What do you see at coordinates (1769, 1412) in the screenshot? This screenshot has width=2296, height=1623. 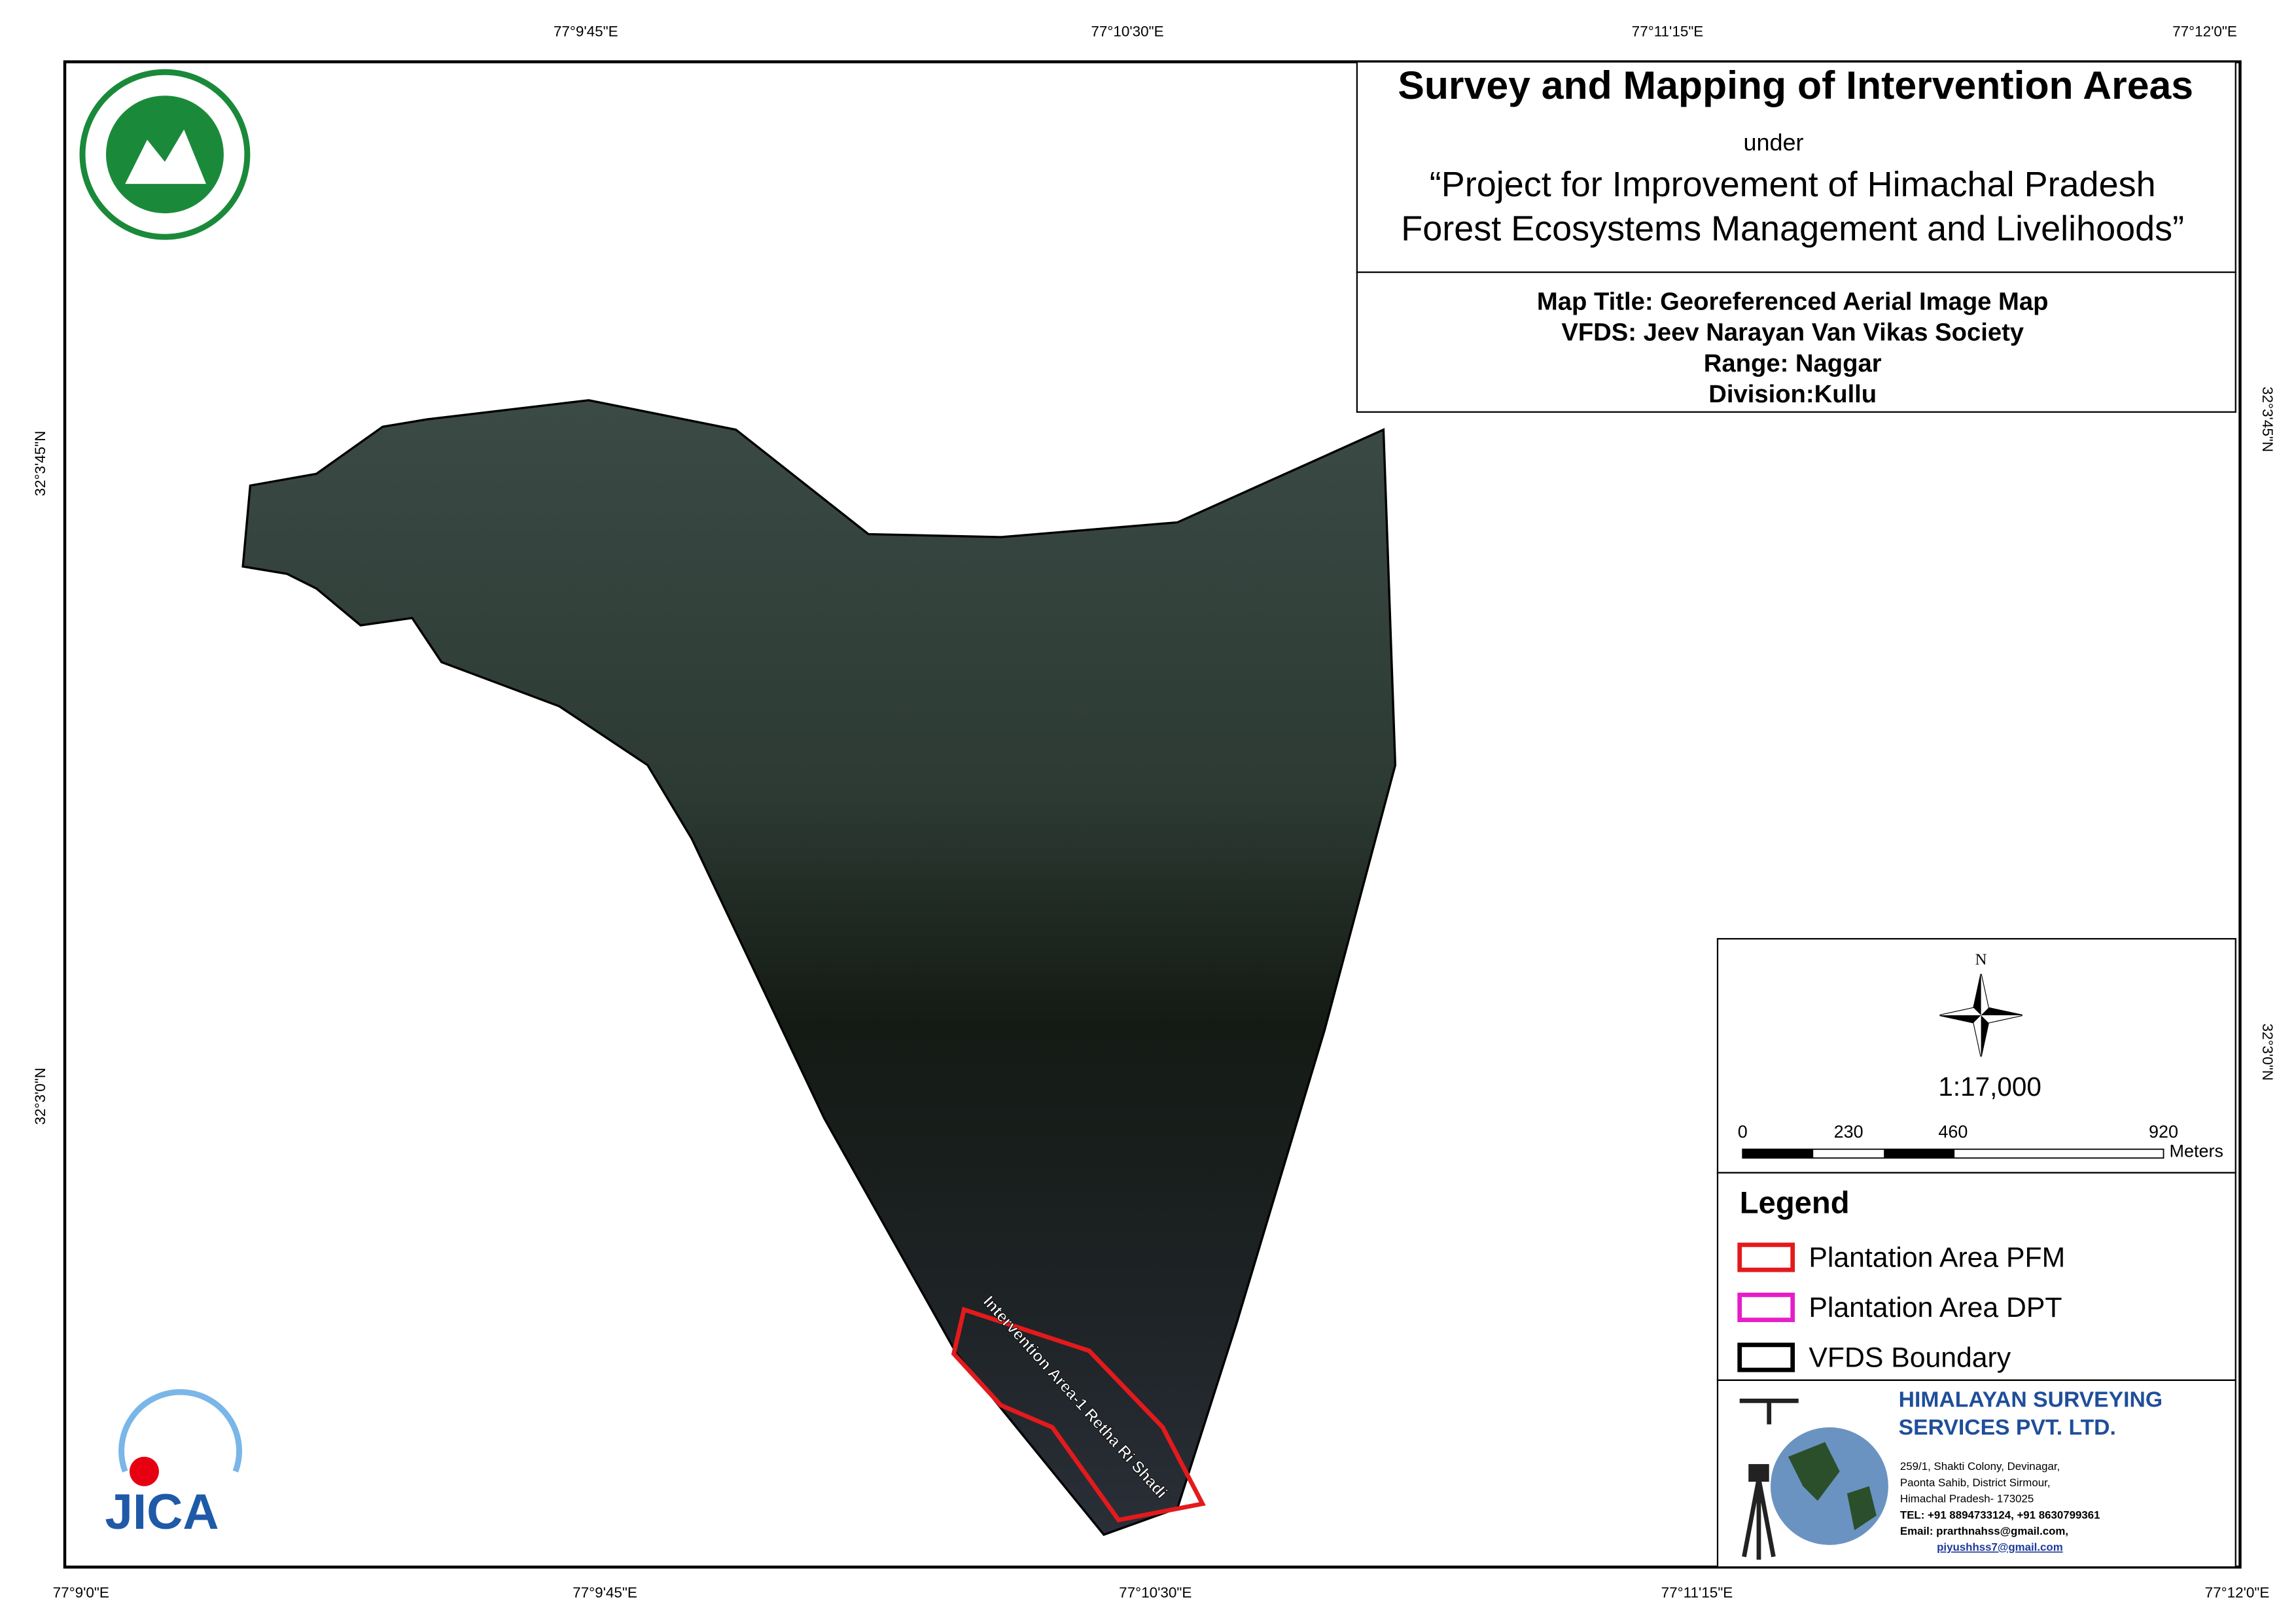 I see `drone-icon` at bounding box center [1769, 1412].